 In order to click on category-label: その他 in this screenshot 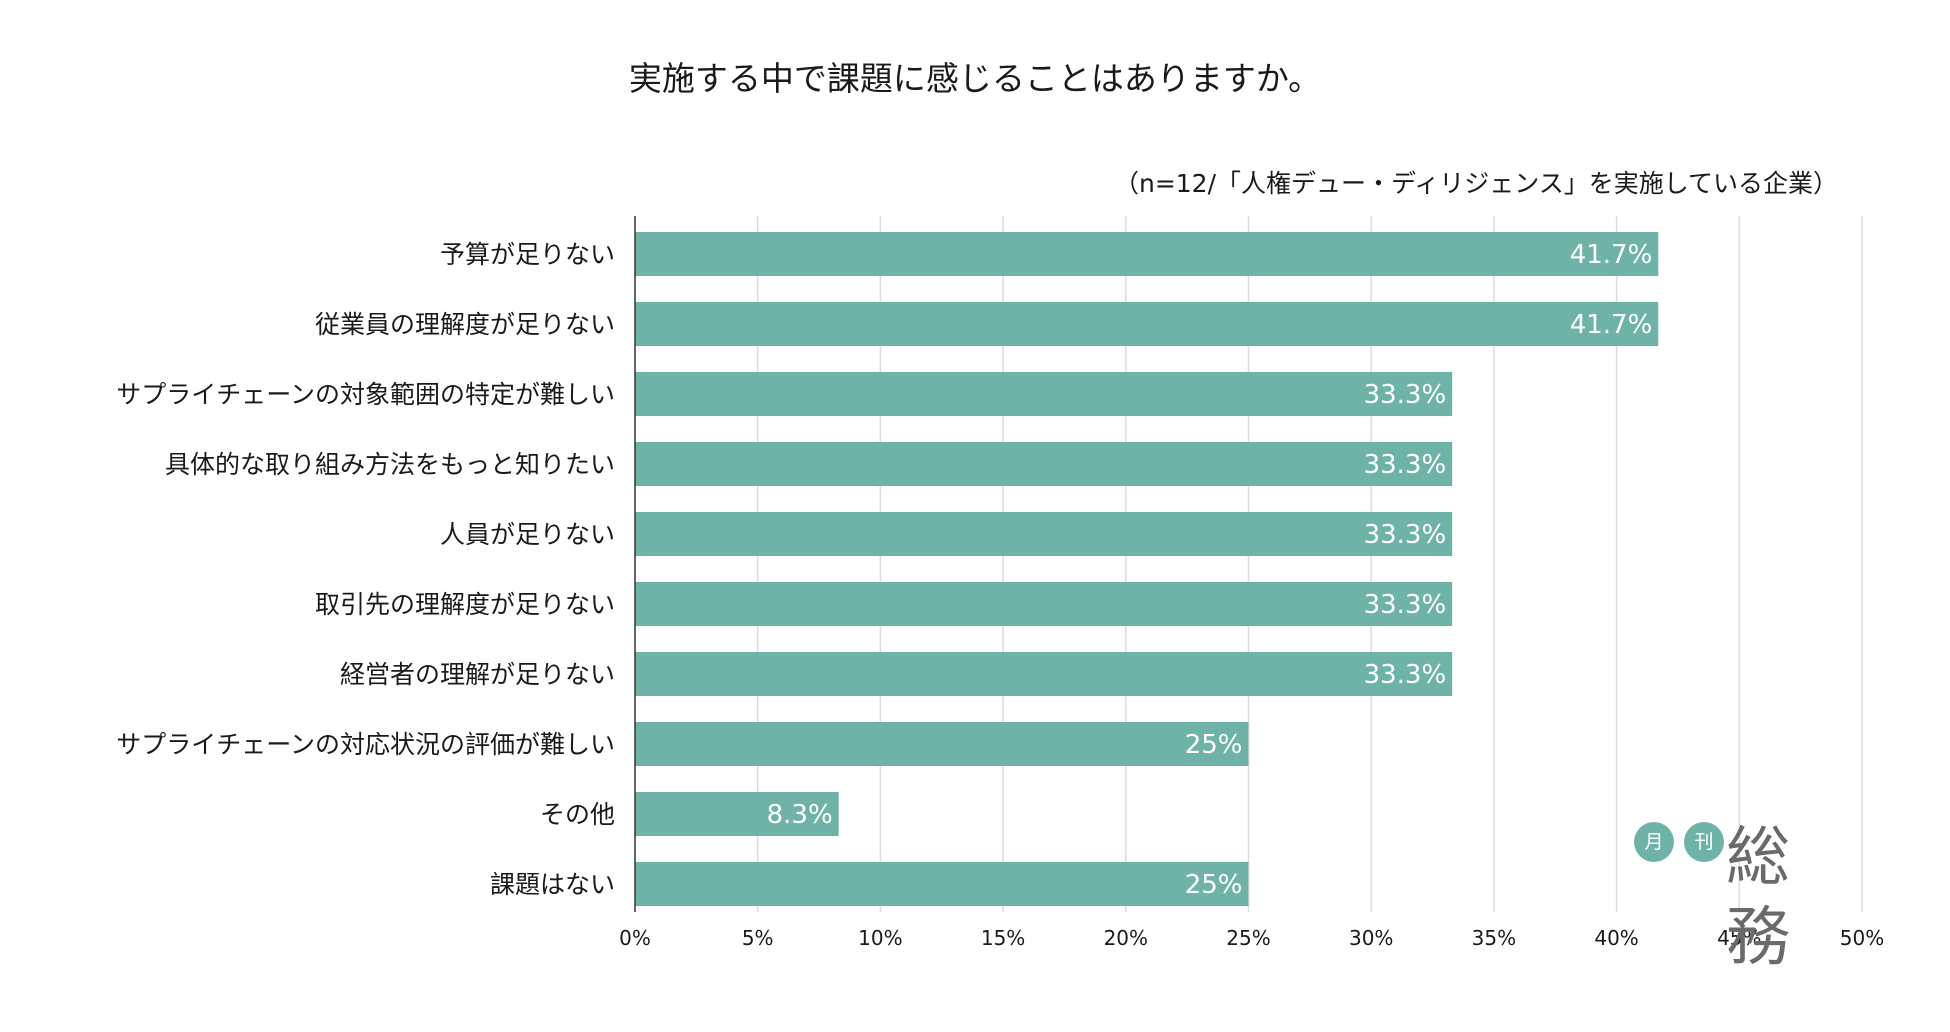, I will do `click(577, 814)`.